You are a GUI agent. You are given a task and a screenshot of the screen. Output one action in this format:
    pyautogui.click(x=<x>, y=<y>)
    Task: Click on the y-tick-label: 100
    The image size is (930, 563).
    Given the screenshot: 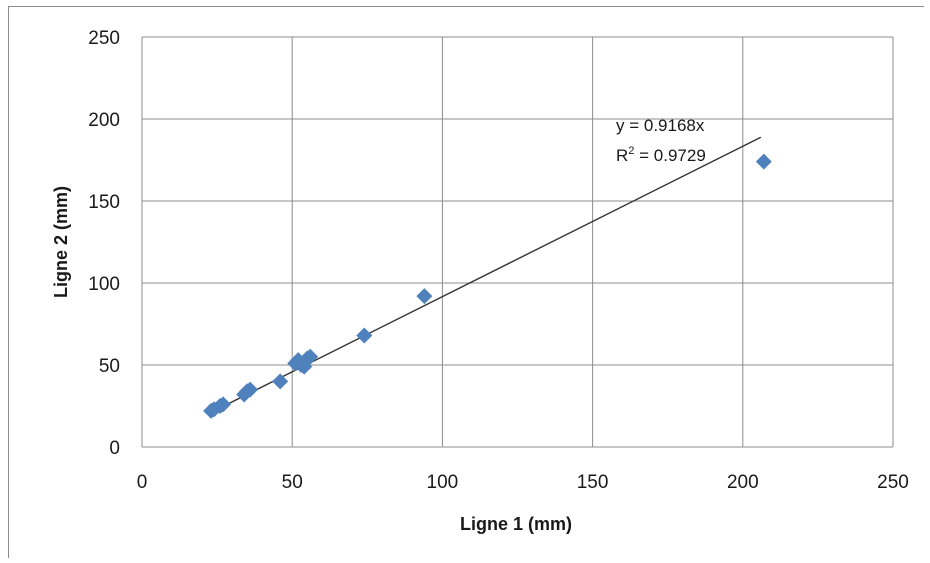 What is the action you would take?
    pyautogui.click(x=104, y=284)
    